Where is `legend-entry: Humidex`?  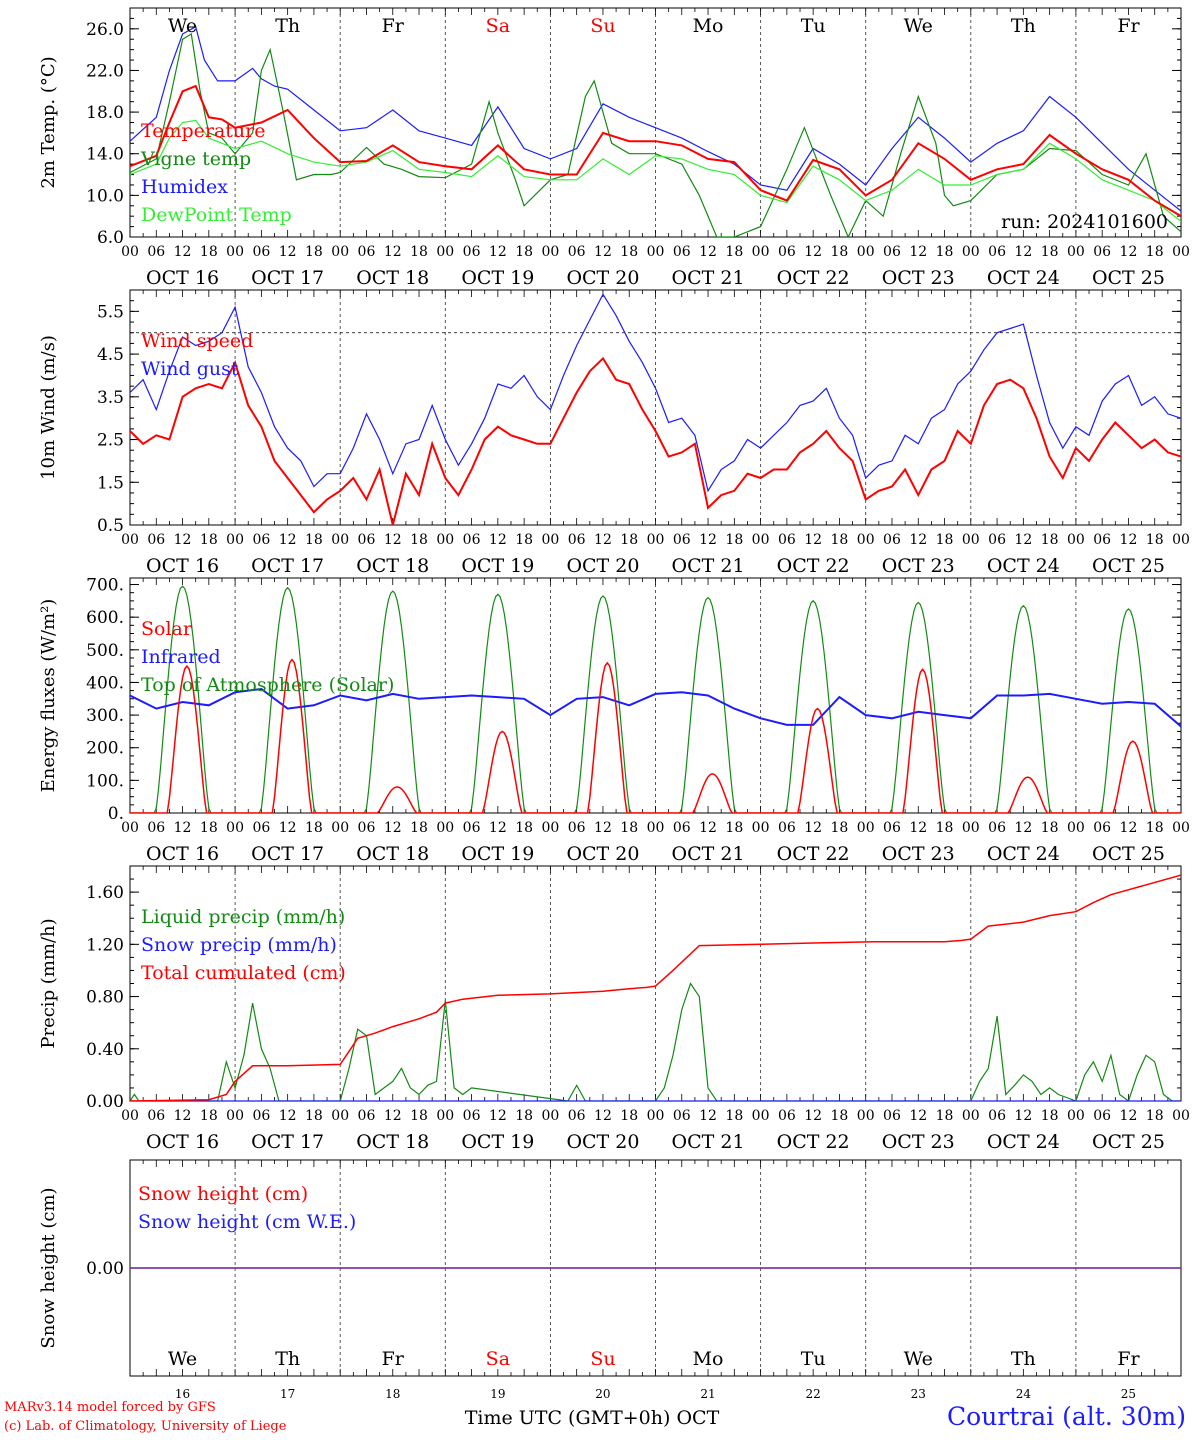 legend-entry: Humidex is located at coordinates (184, 187).